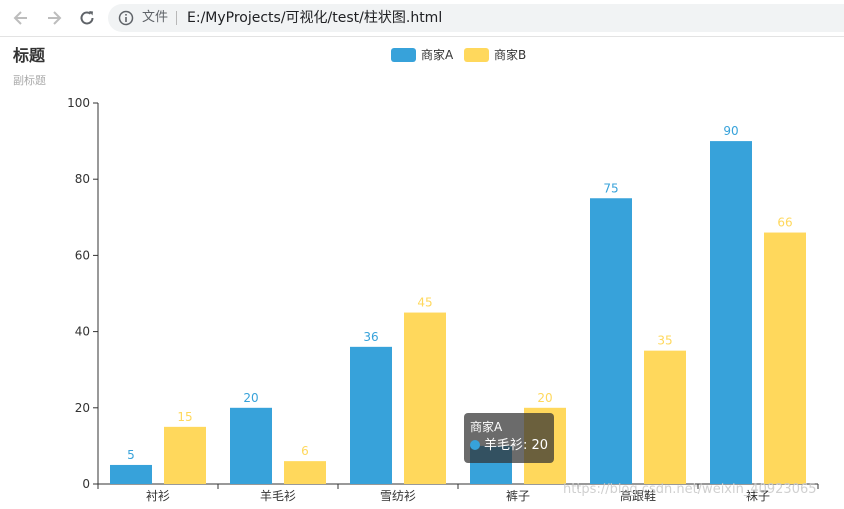 The image size is (844, 509). I want to click on x-tick-label: 裤子, so click(518, 496).